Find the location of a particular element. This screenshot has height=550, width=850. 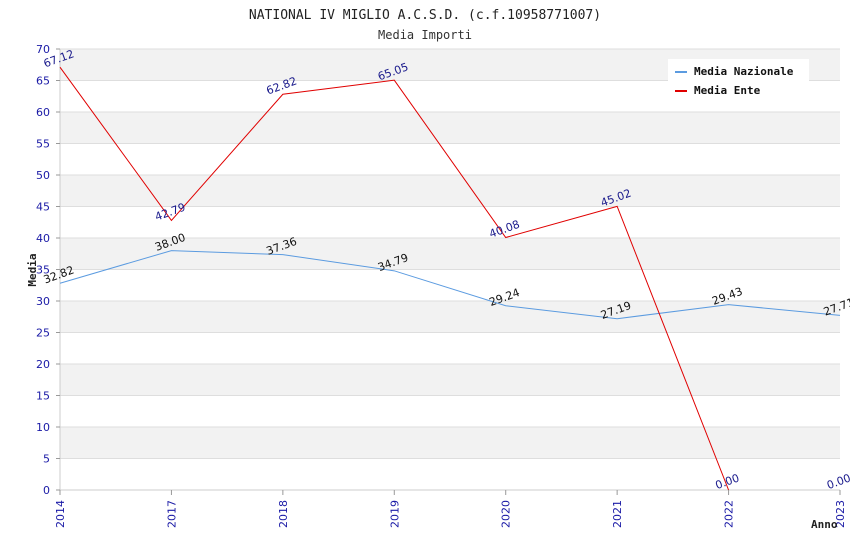

series-line-media-nazionale is located at coordinates (450, 285).